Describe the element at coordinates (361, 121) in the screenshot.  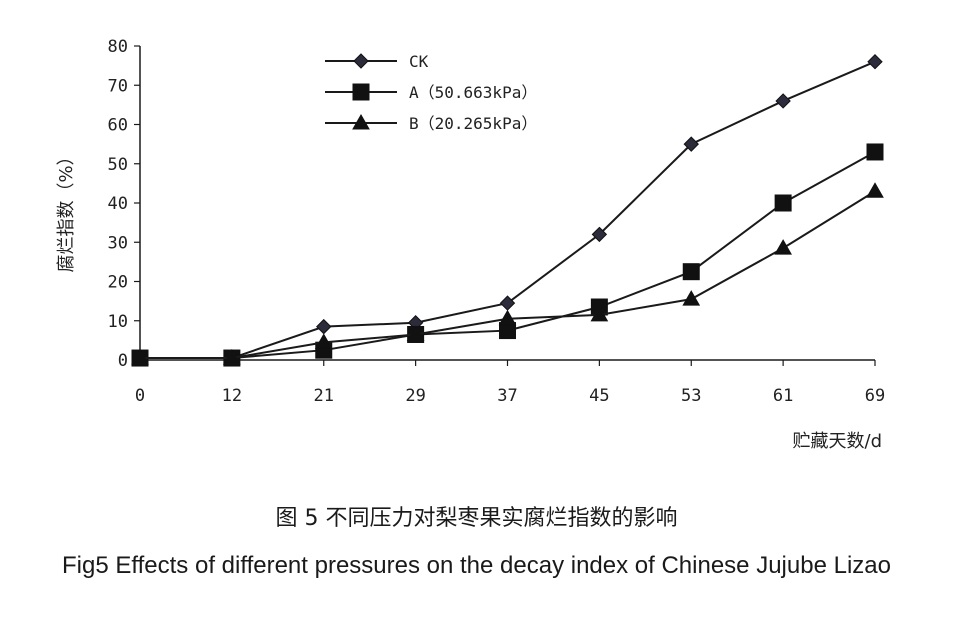
I see `legend-marker-triangle` at that location.